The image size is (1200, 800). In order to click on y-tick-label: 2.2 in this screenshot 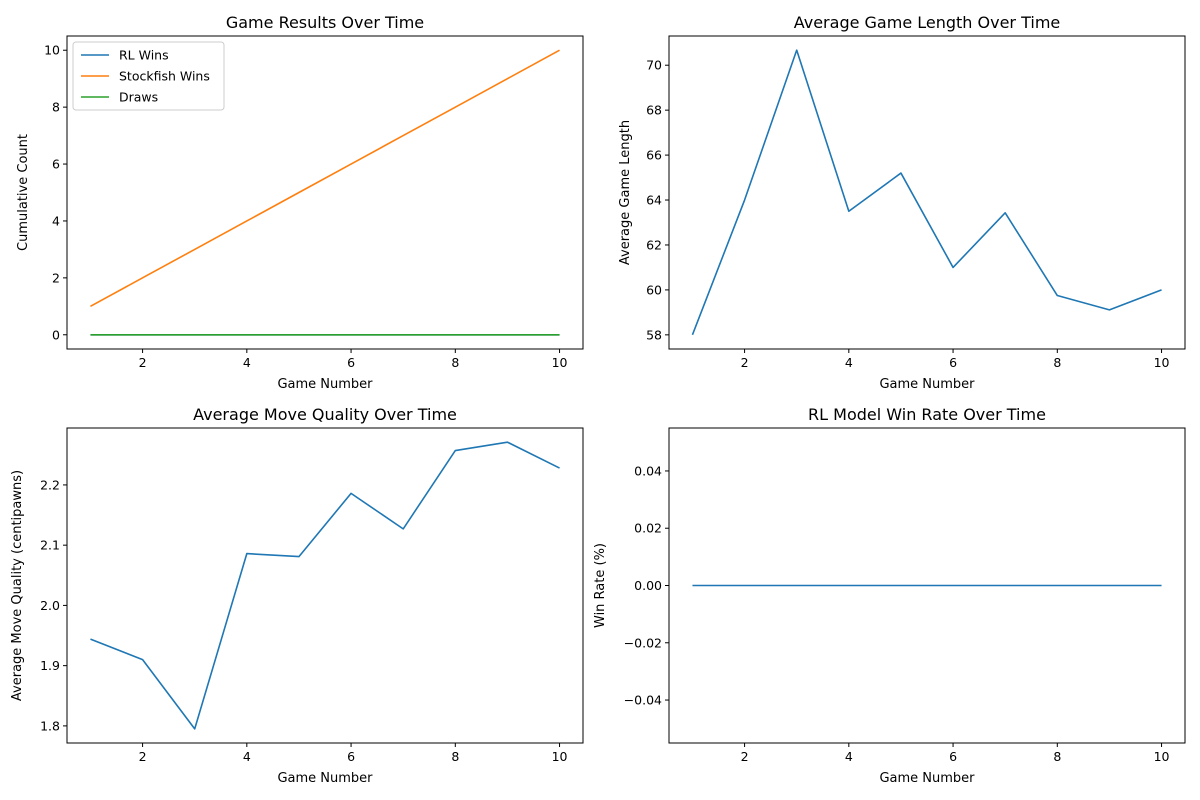, I will do `click(50, 484)`.